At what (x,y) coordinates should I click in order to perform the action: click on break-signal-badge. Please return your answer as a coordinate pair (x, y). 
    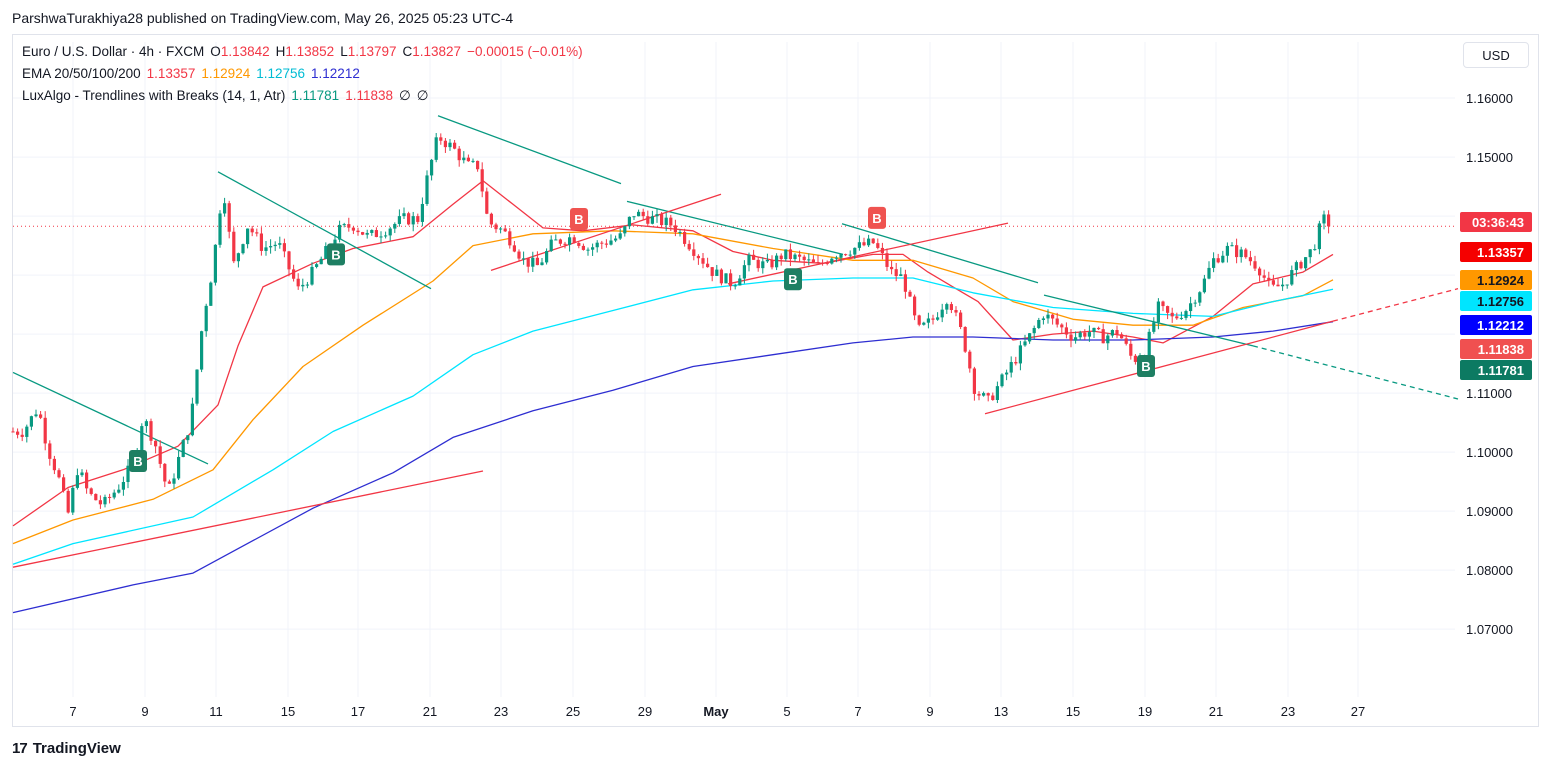
    Looking at the image, I should click on (877, 217).